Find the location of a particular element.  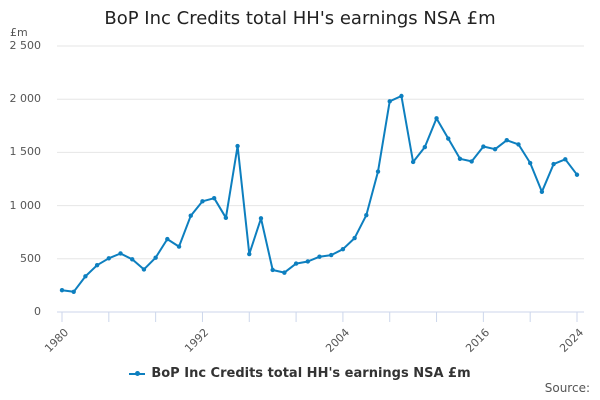

y-tick-label: 2 500 is located at coordinates (25, 45).